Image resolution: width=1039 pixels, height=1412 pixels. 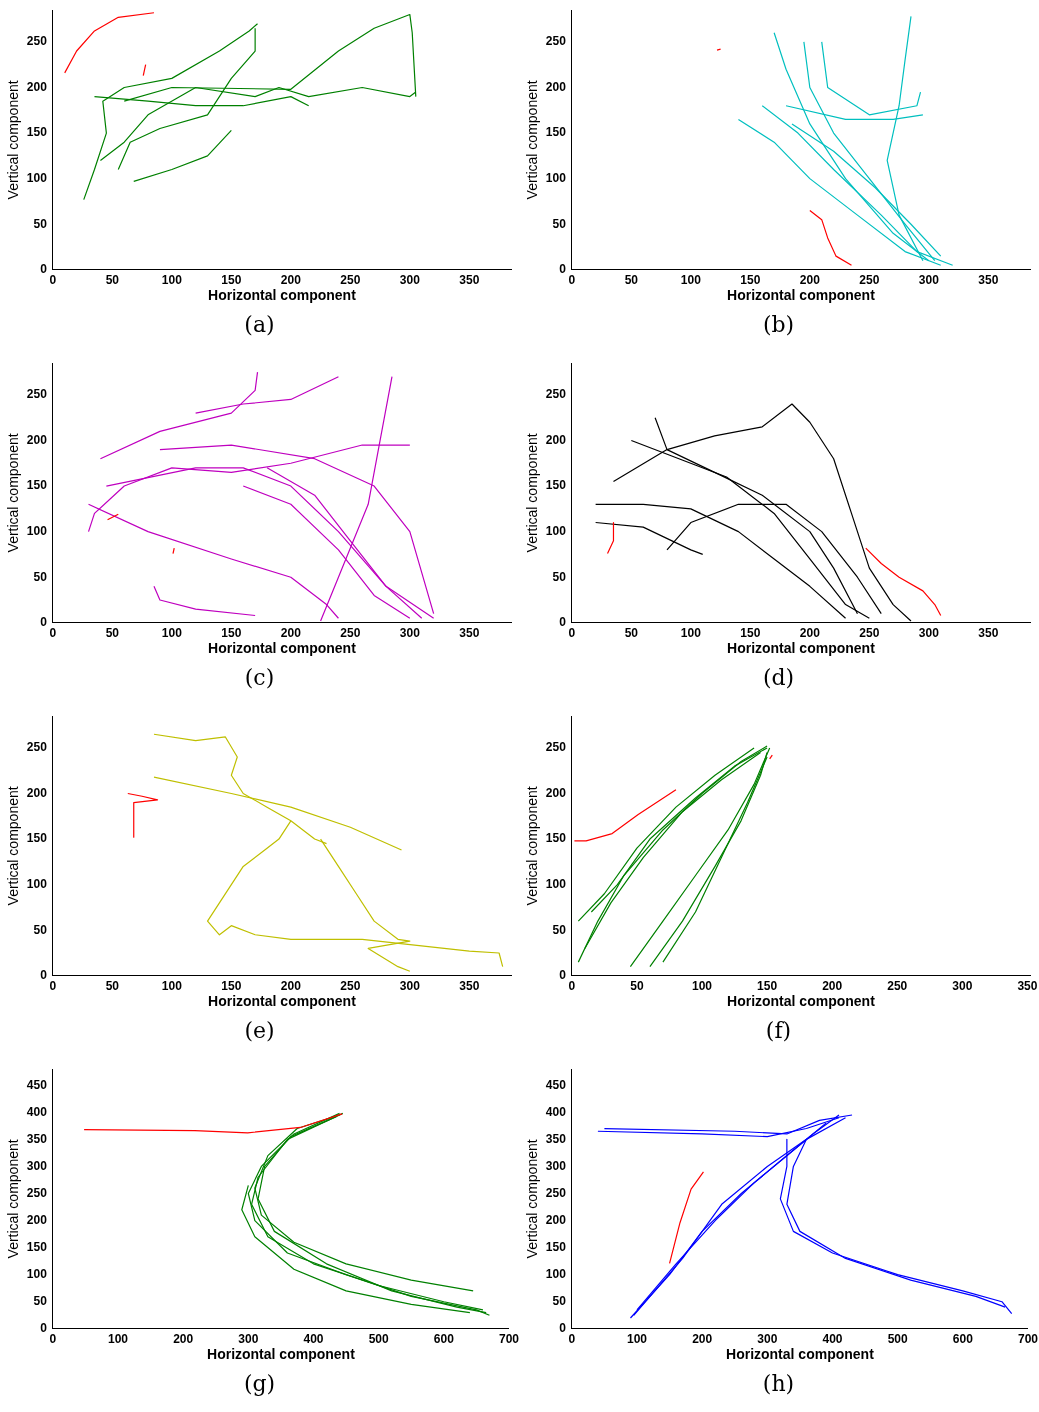 What do you see at coordinates (778, 677) in the screenshot?
I see `text: (d)` at bounding box center [778, 677].